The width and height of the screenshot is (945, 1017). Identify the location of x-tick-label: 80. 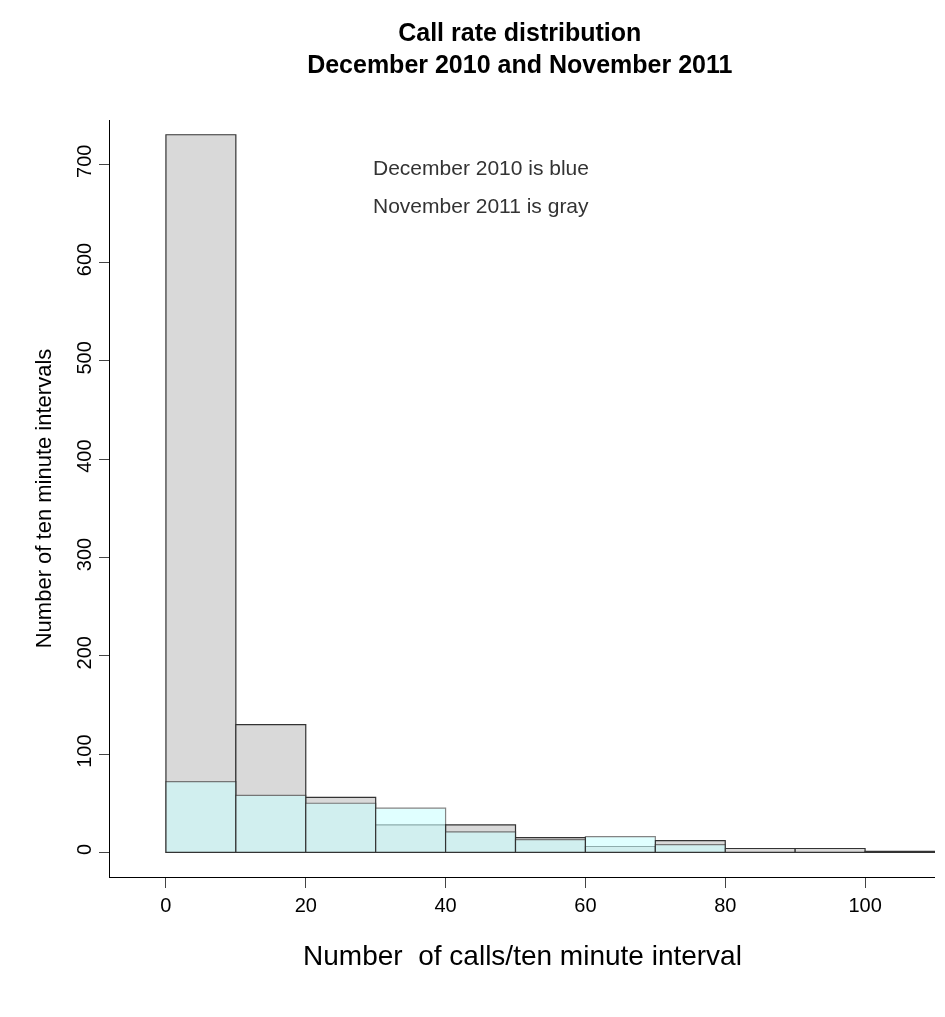
(725, 905).